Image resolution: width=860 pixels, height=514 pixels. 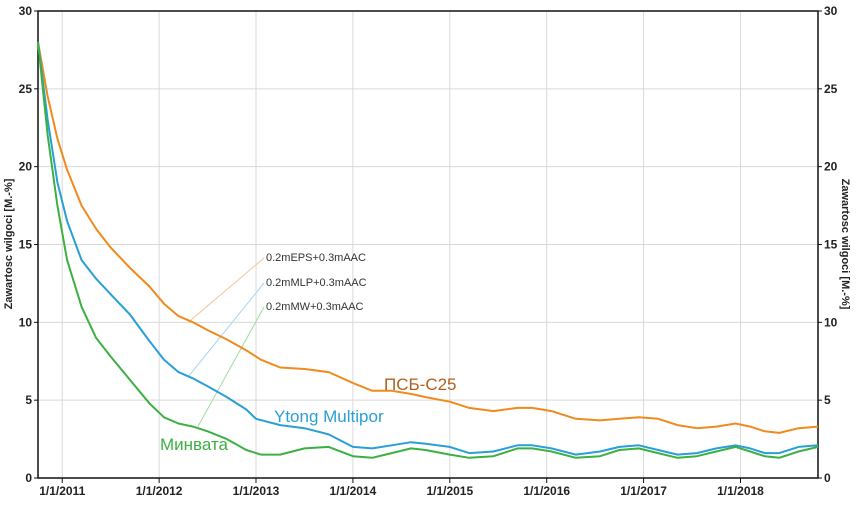 I want to click on y-axis-left-title: Zawartosc wilgoci [M.-%], so click(x=9, y=243).